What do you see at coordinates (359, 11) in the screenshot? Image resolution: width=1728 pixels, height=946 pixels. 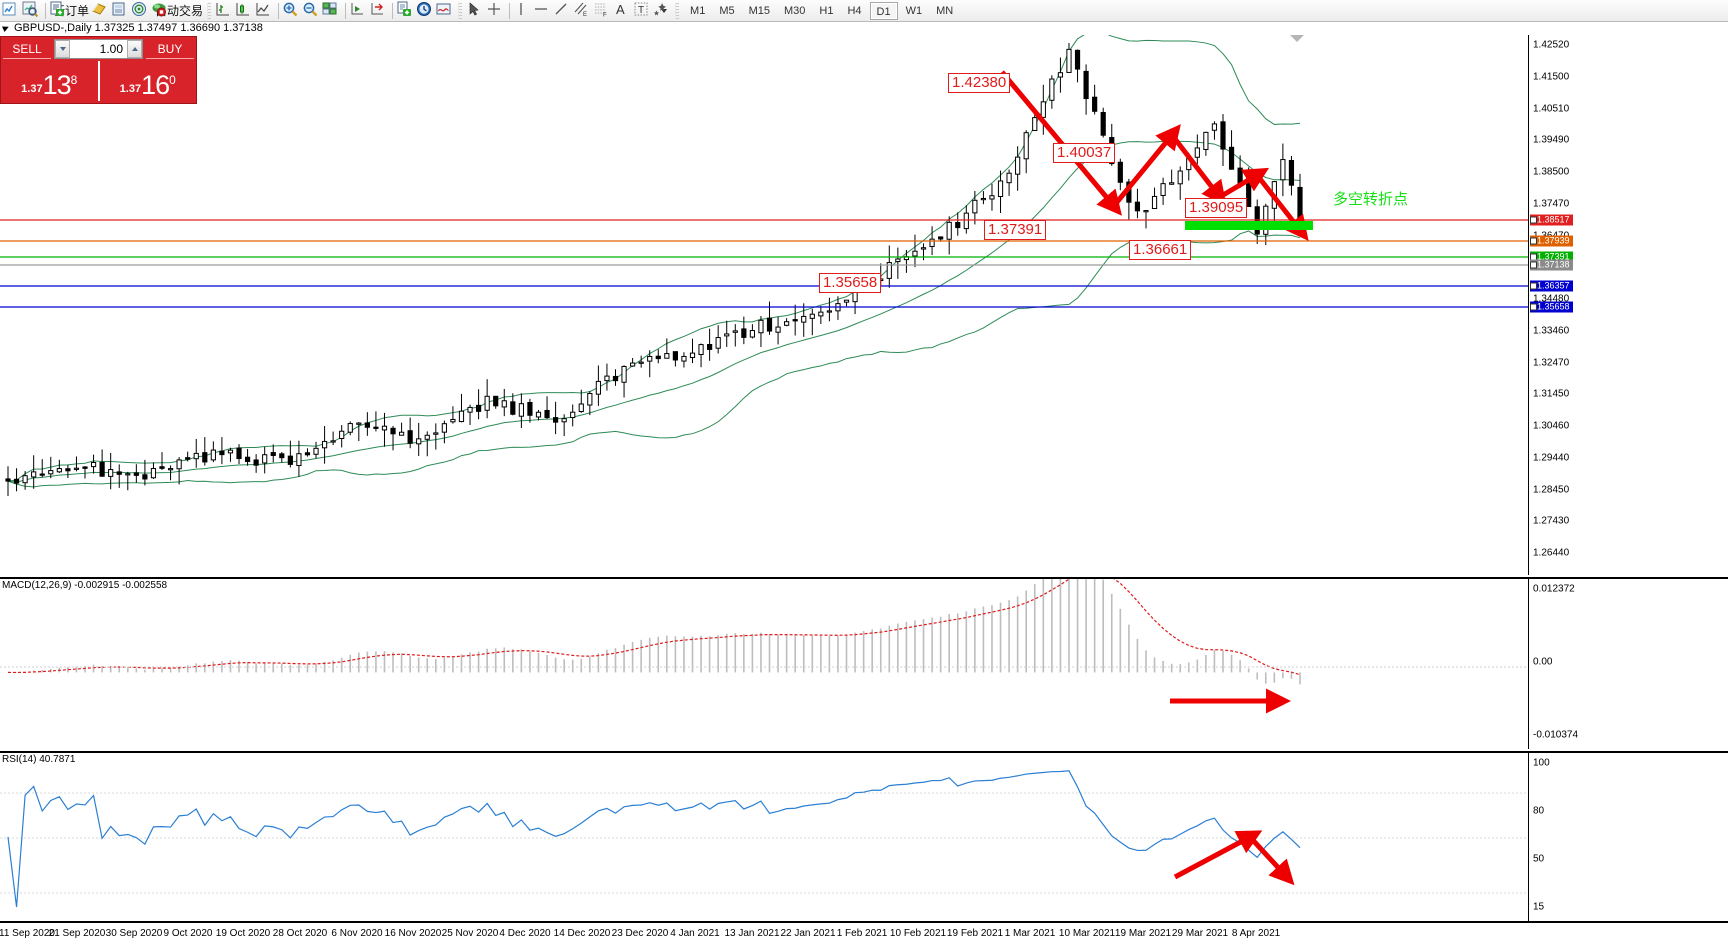 I see `chart-shift-button` at bounding box center [359, 11].